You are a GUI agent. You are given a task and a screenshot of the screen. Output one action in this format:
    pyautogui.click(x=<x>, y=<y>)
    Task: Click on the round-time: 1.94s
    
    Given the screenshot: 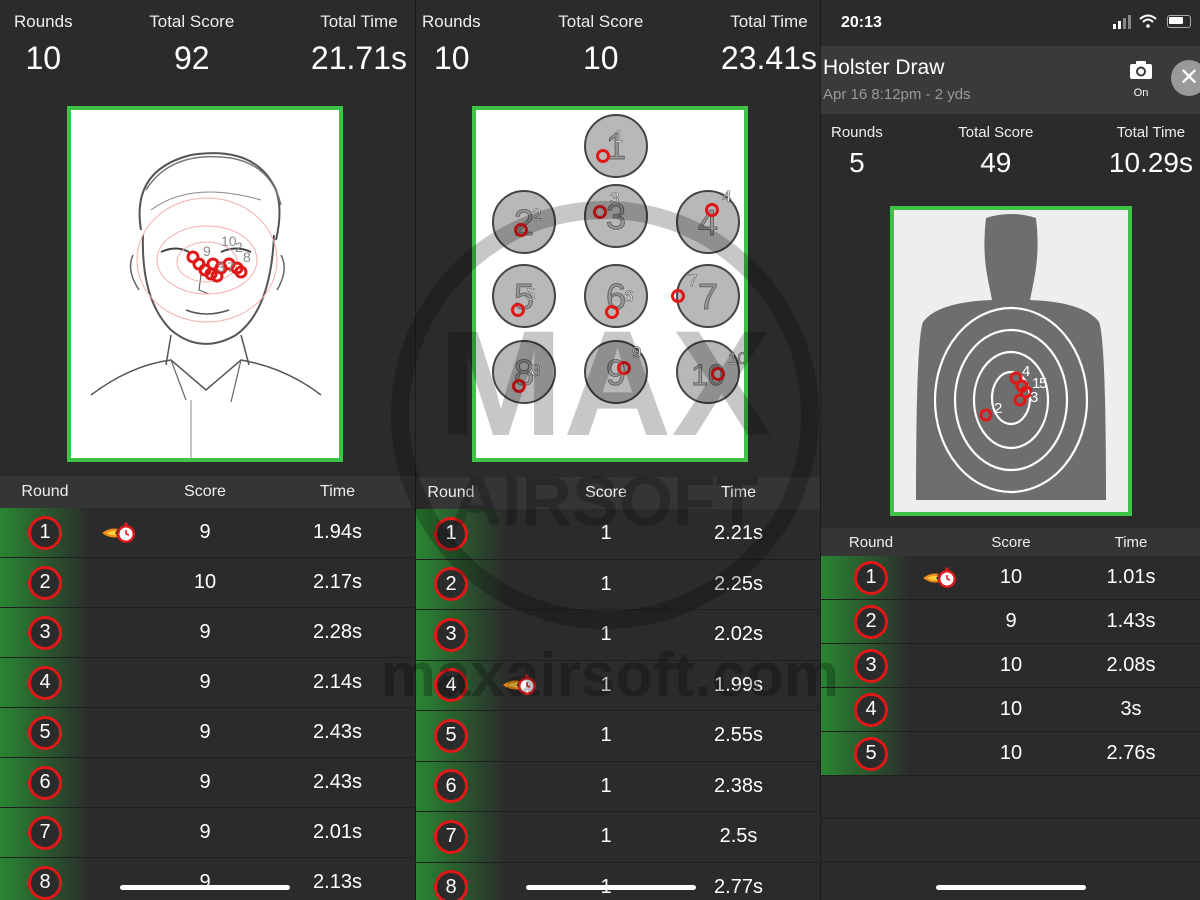 What is the action you would take?
    pyautogui.click(x=337, y=532)
    